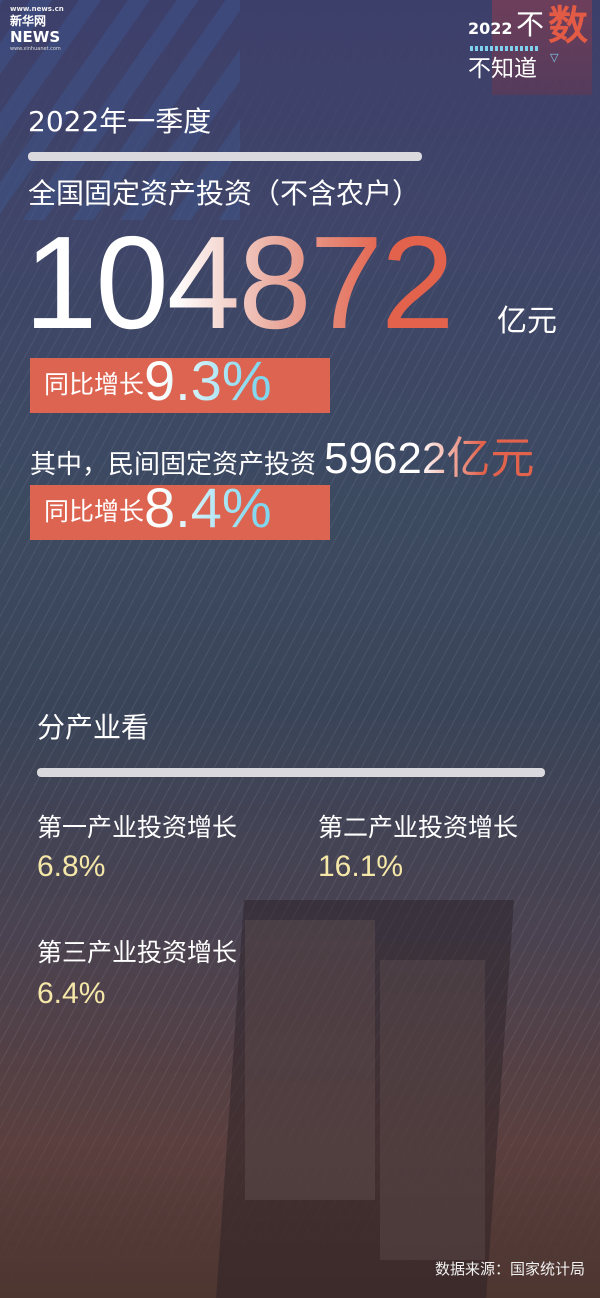 This screenshot has width=600, height=1298. I want to click on badge-year: 2022, so click(490, 28).